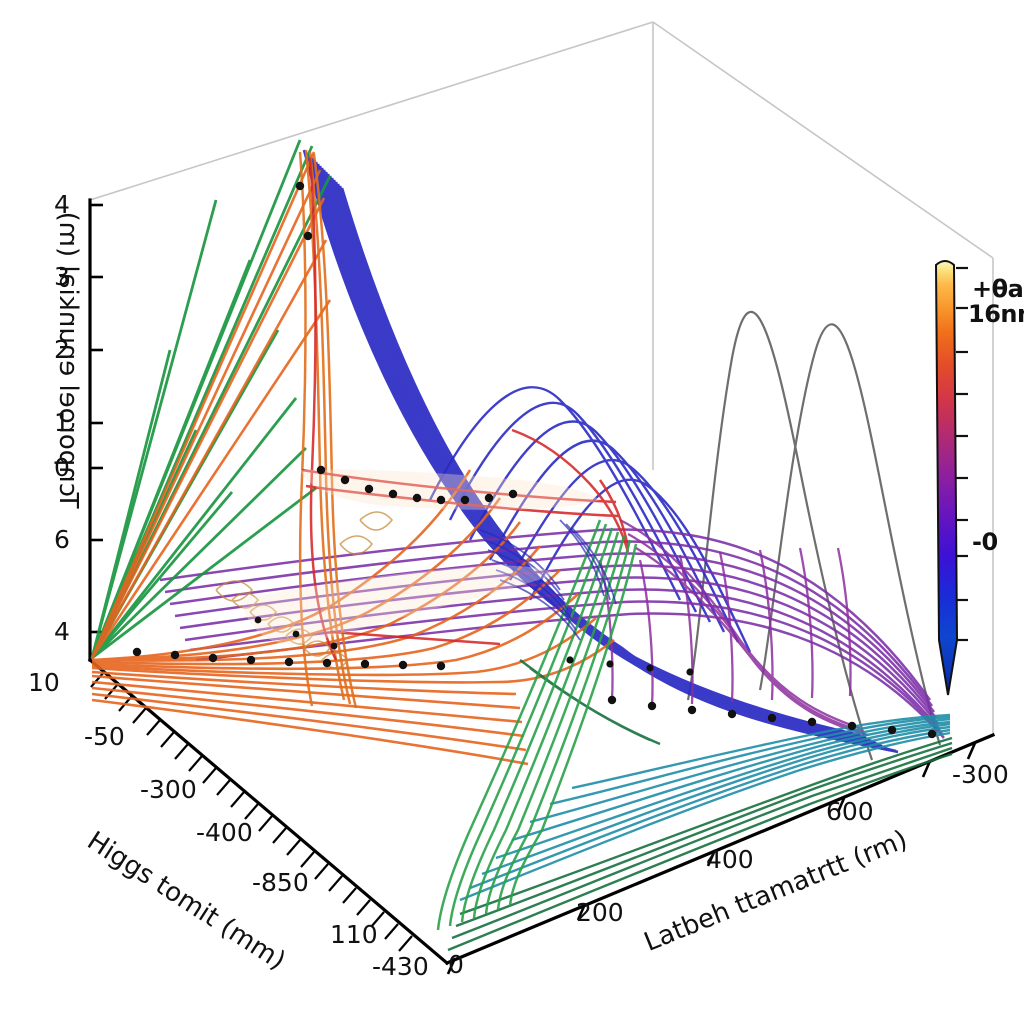 The image size is (1024, 1024). What do you see at coordinates (168, 789) in the screenshot?
I see `left-tick-minus300: -300` at bounding box center [168, 789].